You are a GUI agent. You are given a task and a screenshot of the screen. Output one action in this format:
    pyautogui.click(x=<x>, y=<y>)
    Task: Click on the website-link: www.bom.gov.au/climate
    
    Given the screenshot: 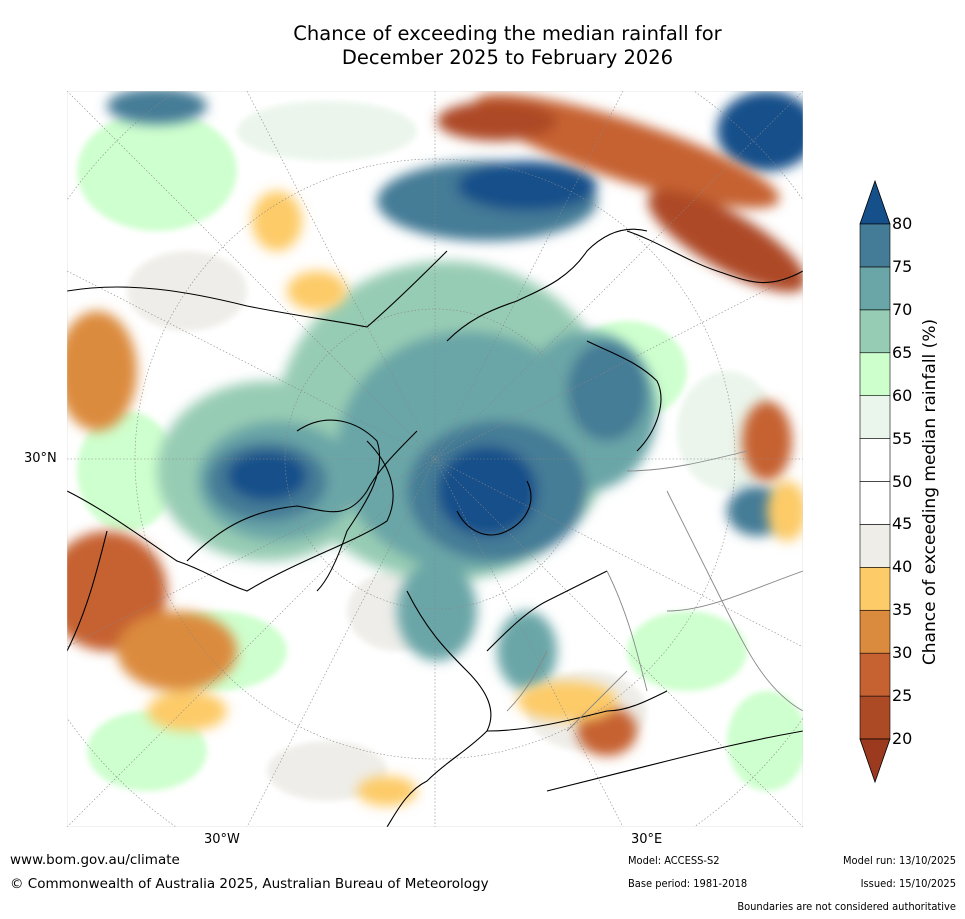 What is the action you would take?
    pyautogui.click(x=95, y=860)
    